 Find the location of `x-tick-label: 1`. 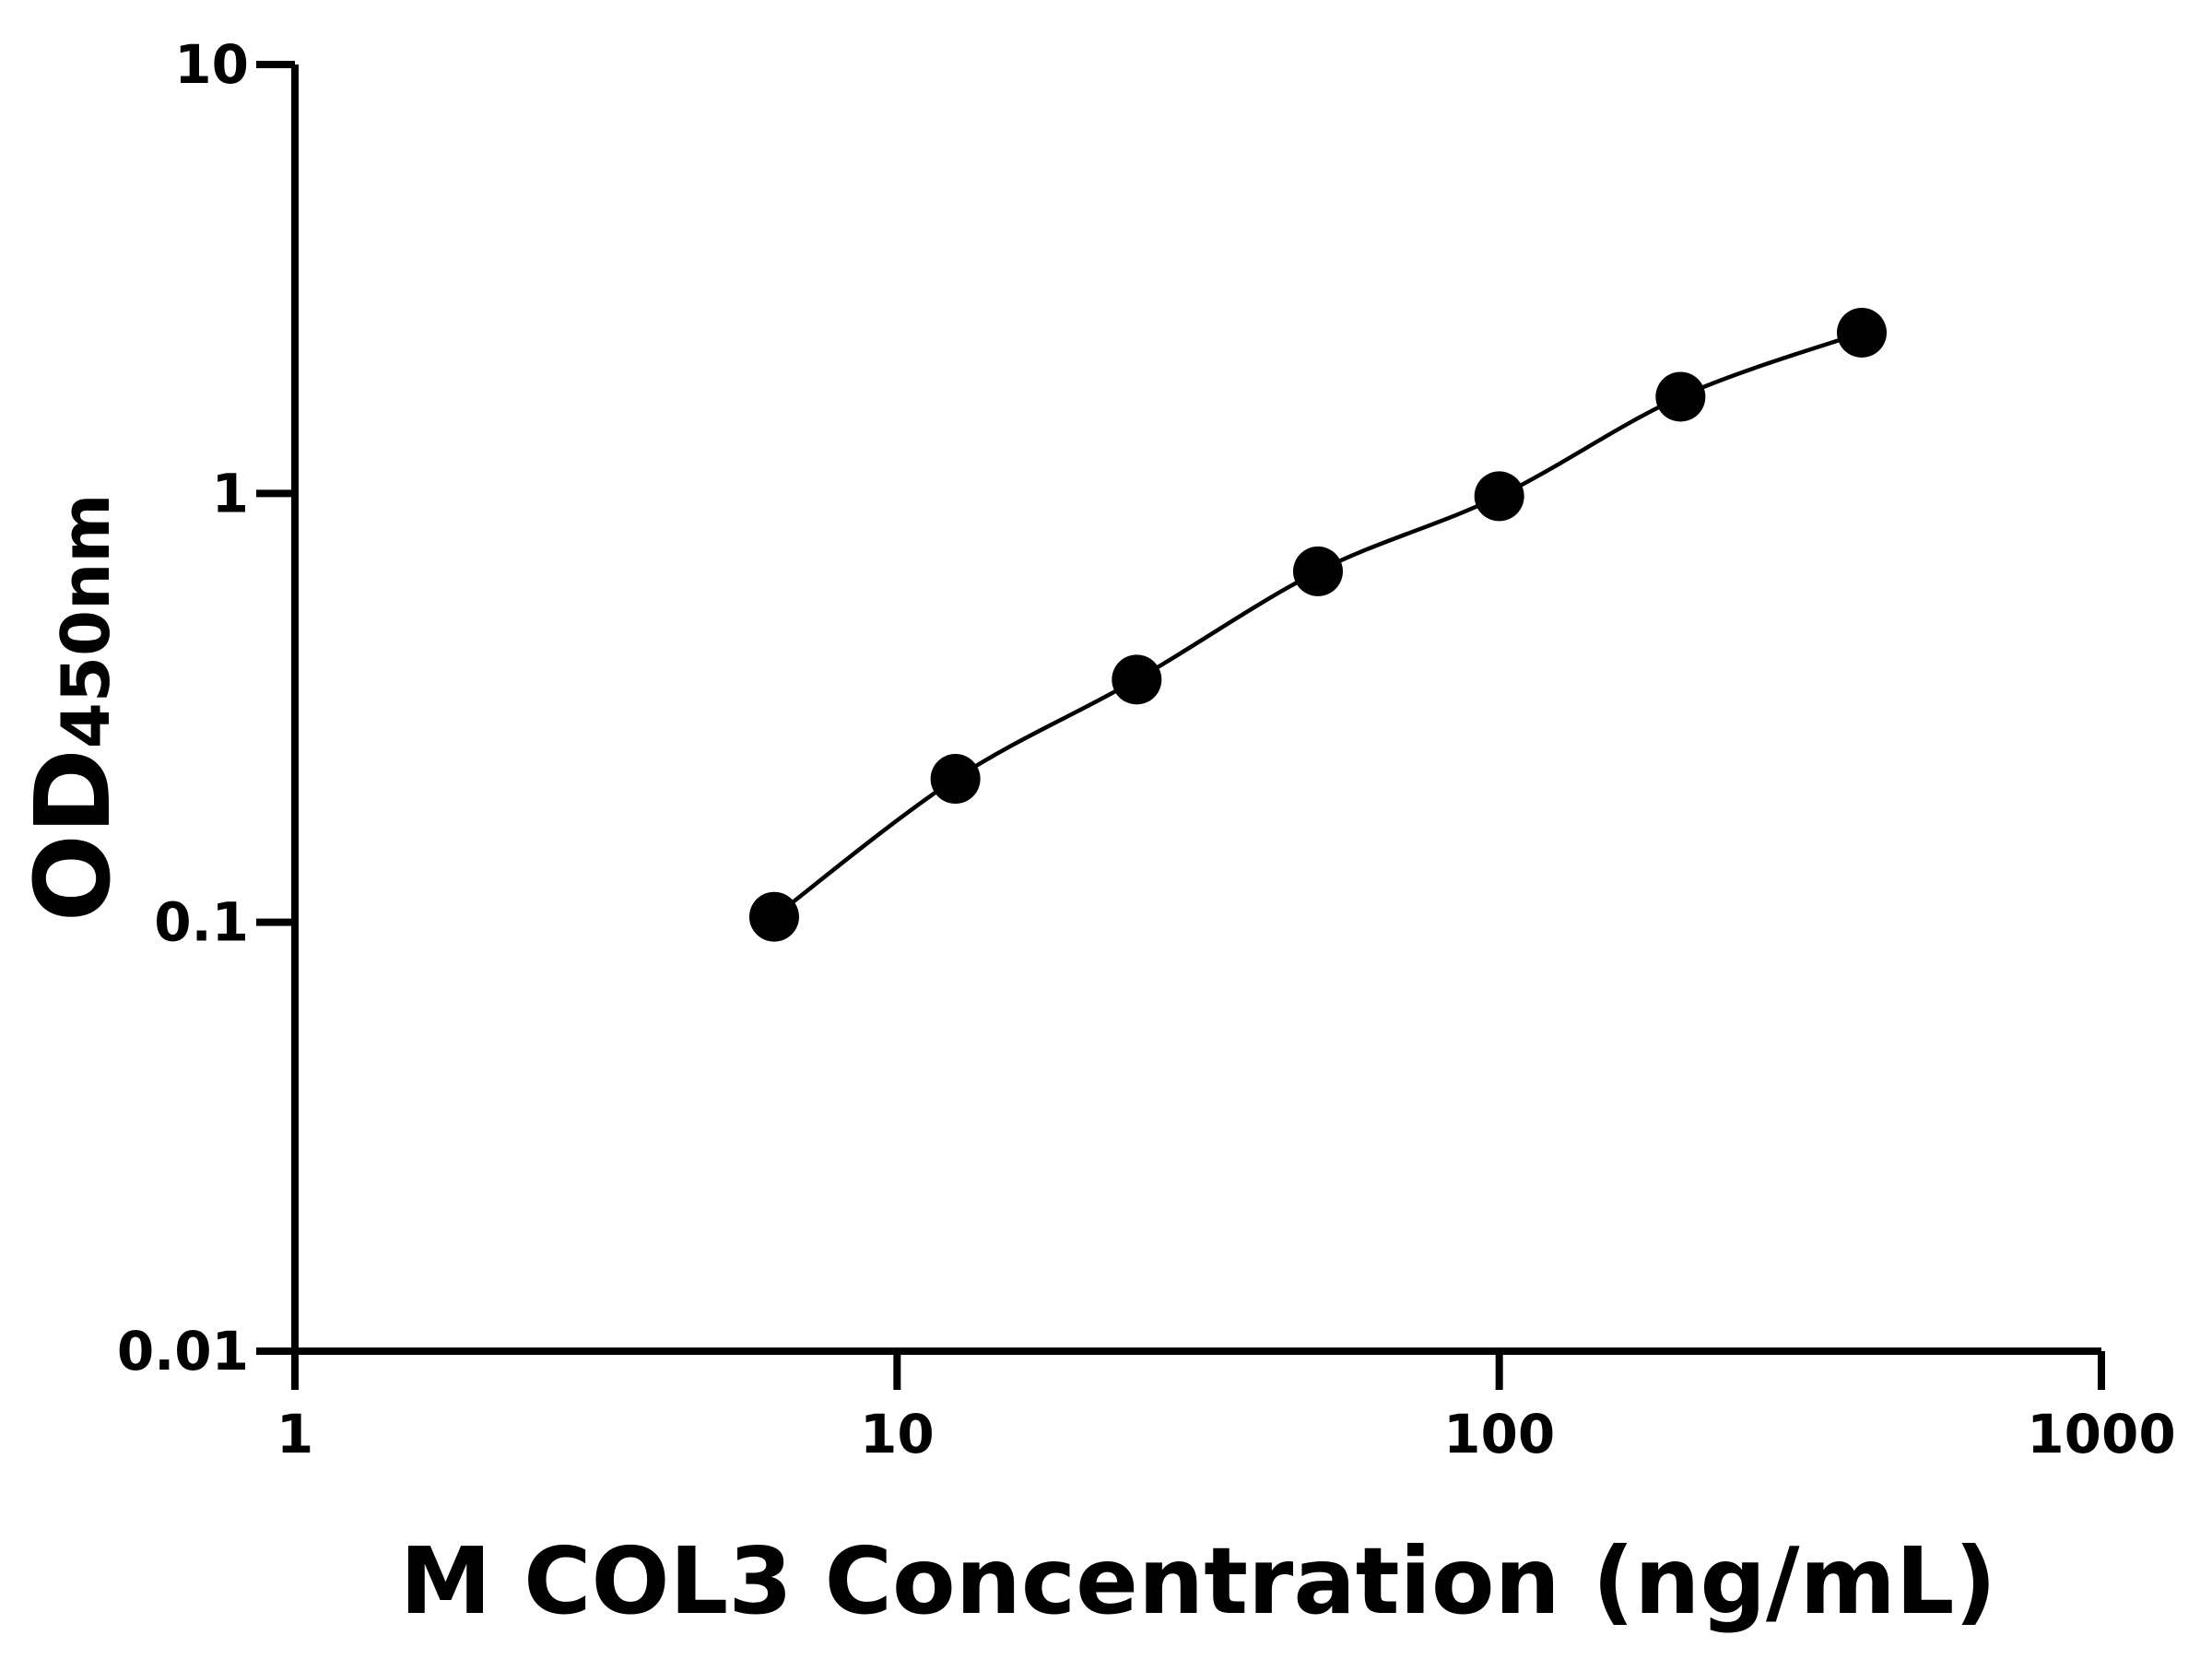

x-tick-label: 1 is located at coordinates (294, 1434).